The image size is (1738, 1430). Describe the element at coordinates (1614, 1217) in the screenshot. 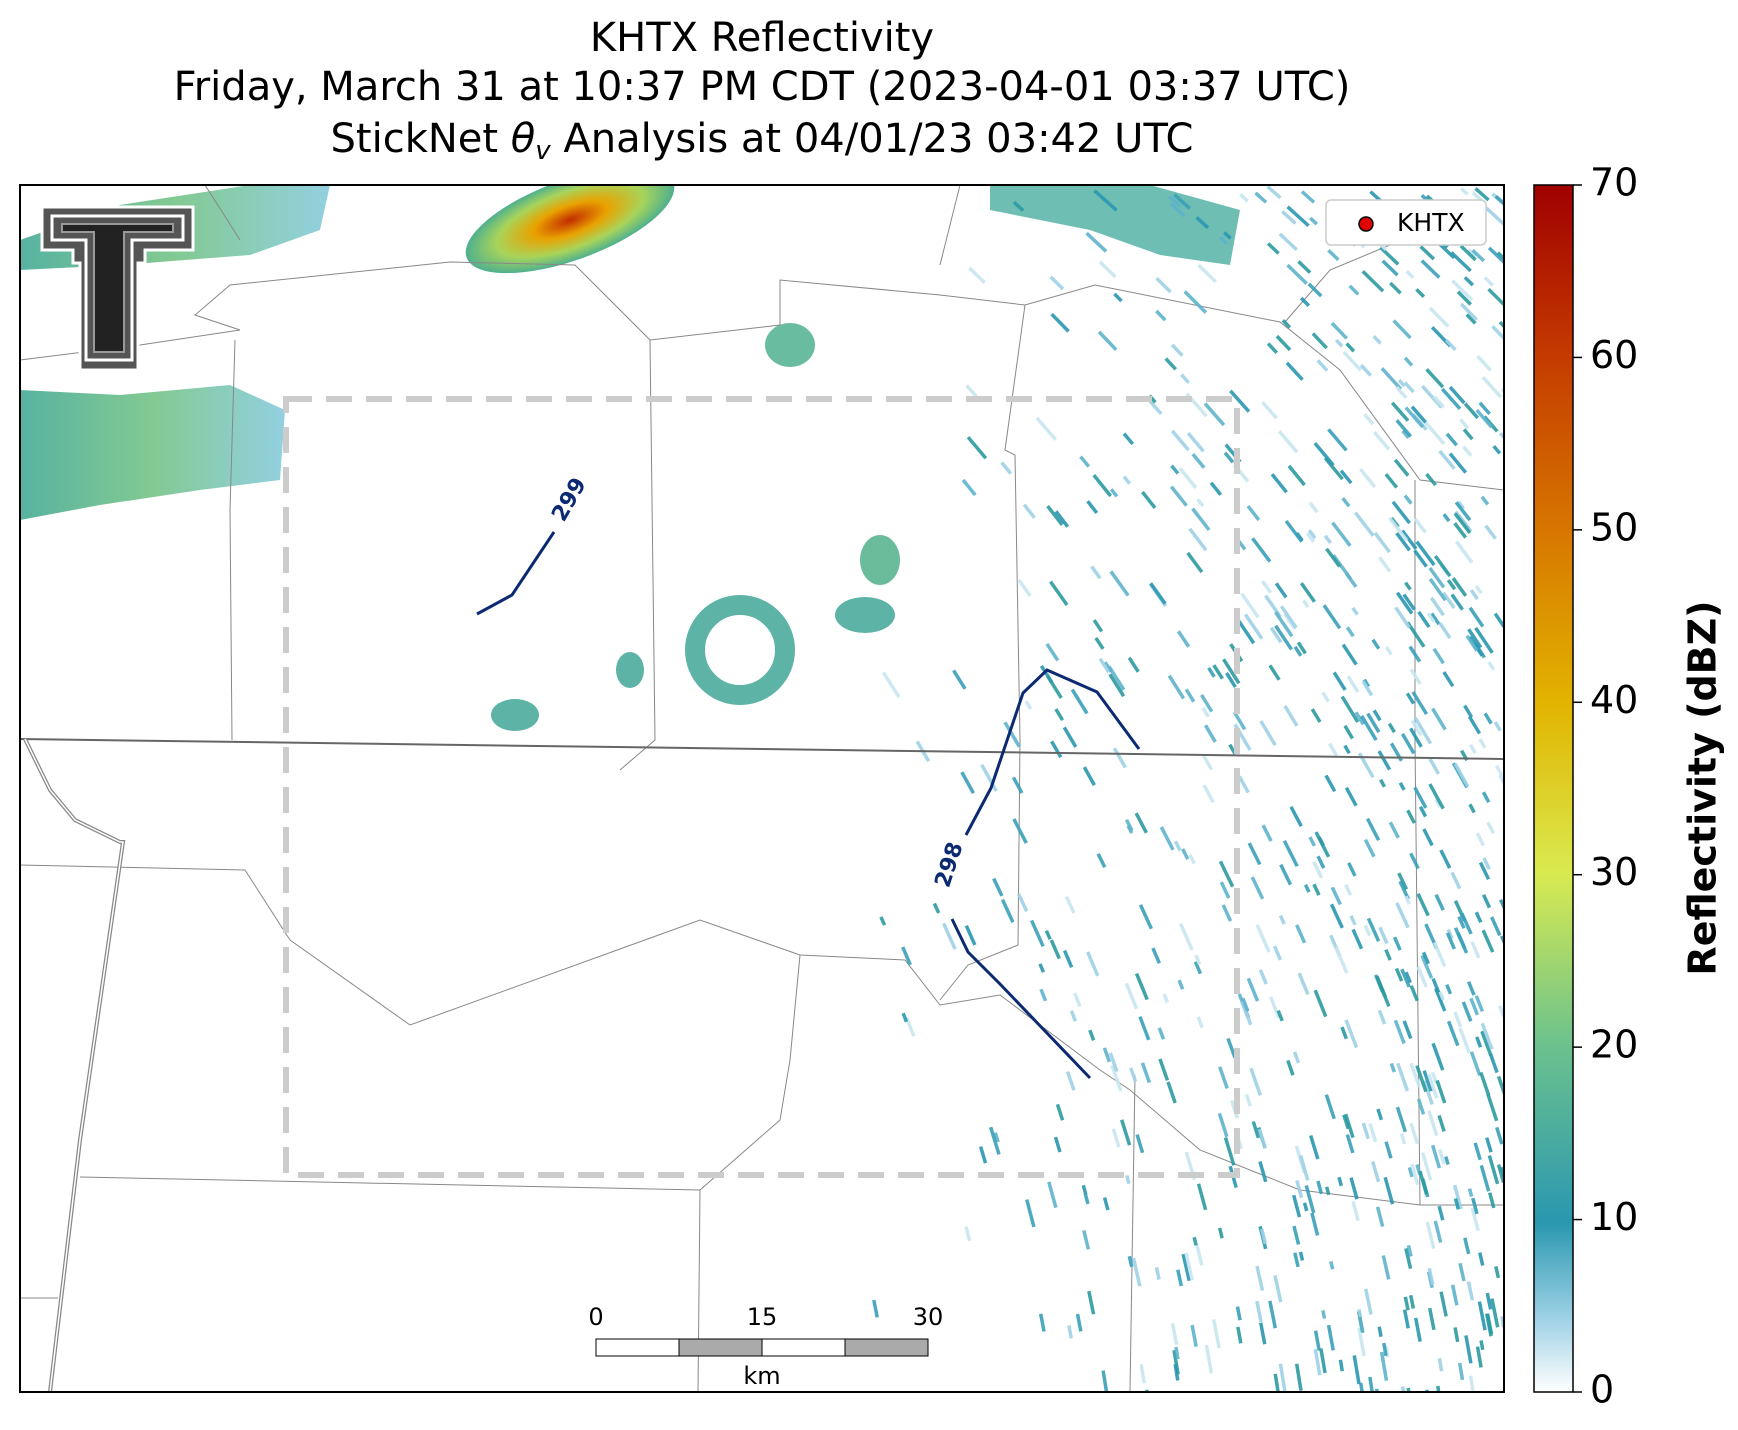

I see `colorbar-tick-label: 10` at that location.